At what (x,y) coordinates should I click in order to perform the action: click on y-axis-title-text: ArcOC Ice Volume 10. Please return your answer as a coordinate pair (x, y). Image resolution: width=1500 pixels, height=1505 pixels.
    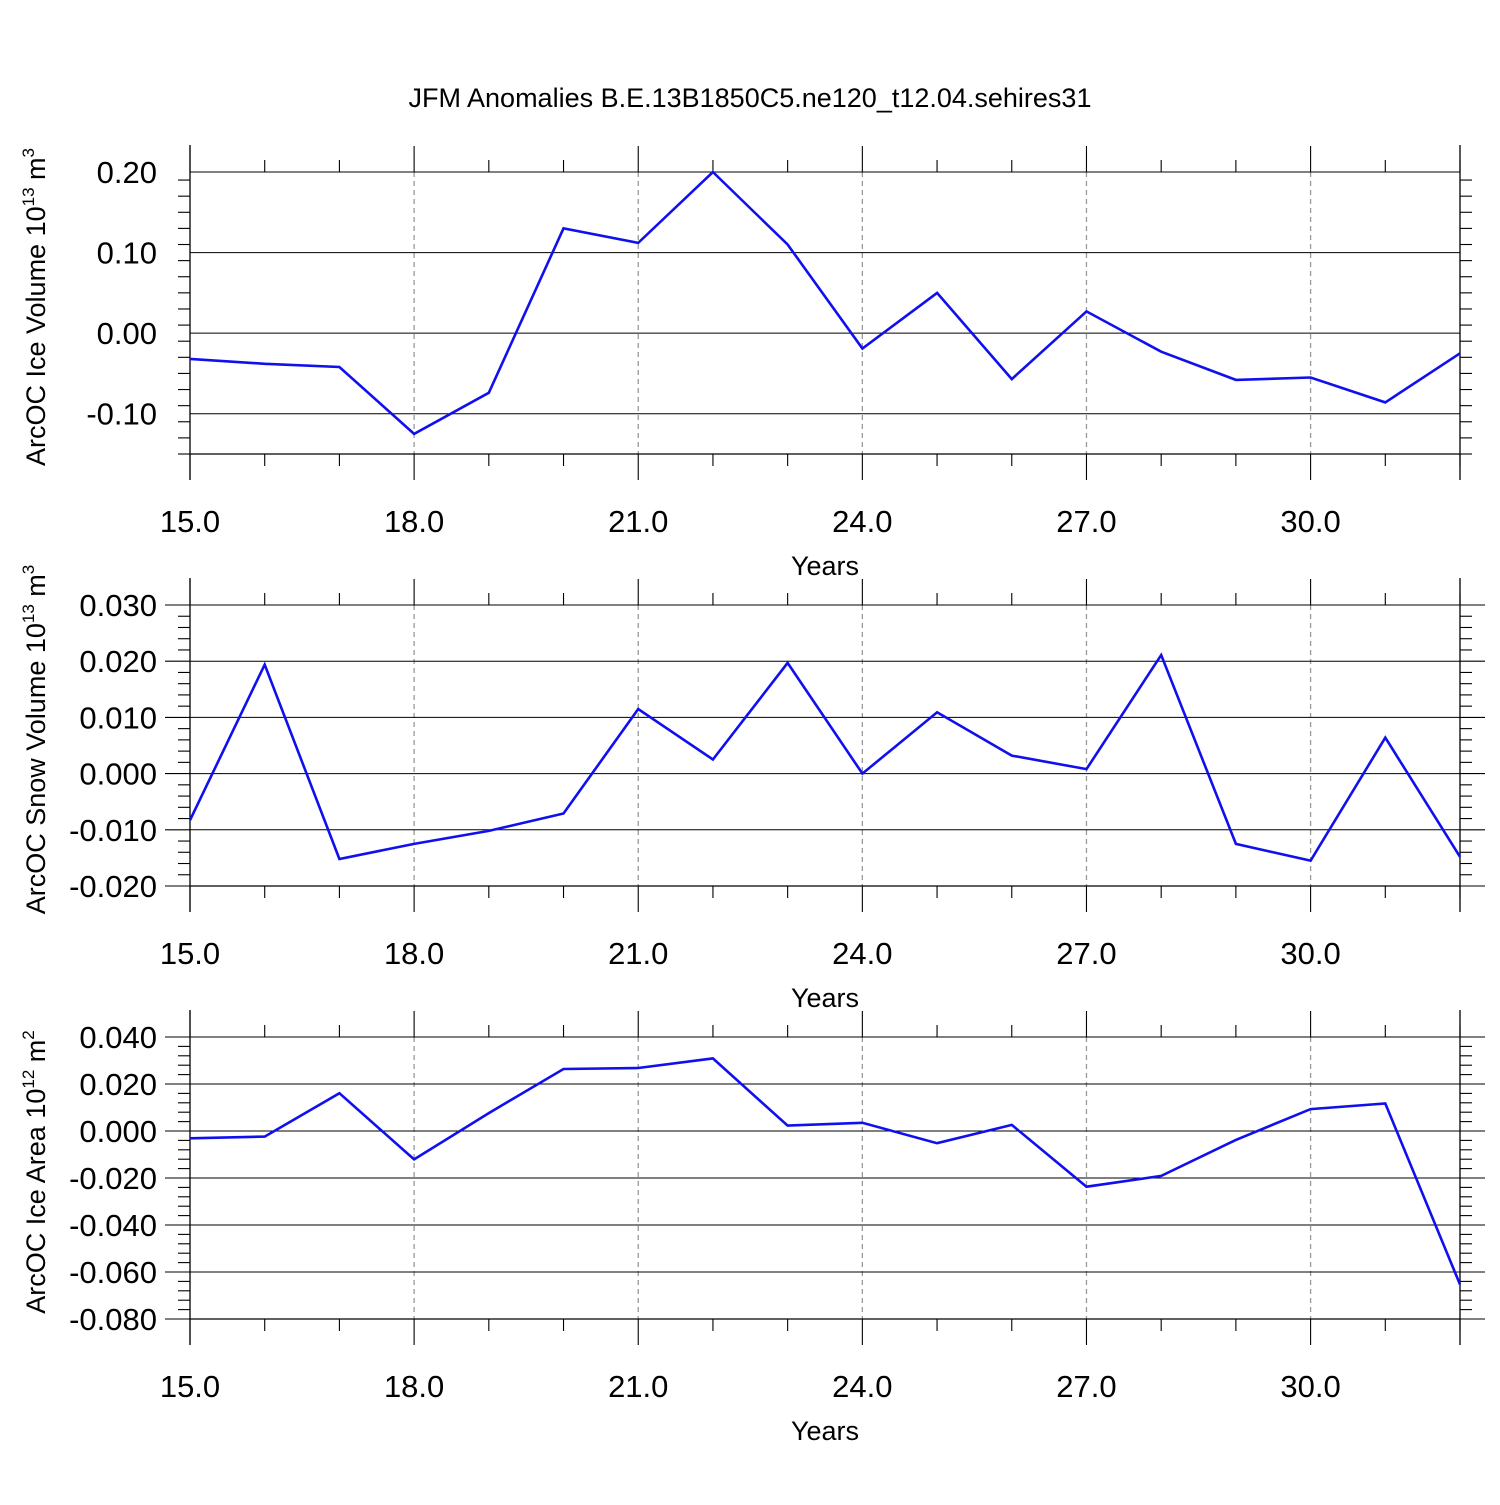
    Looking at the image, I should click on (36, 336).